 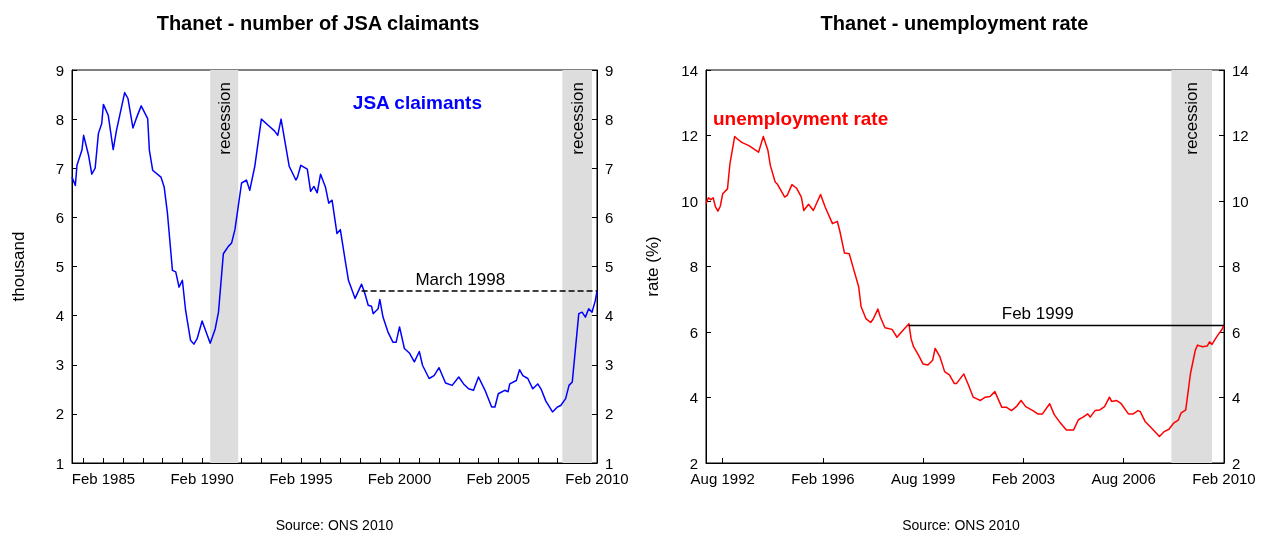 What do you see at coordinates (609, 168) in the screenshot?
I see `y2-tick-label: 7` at bounding box center [609, 168].